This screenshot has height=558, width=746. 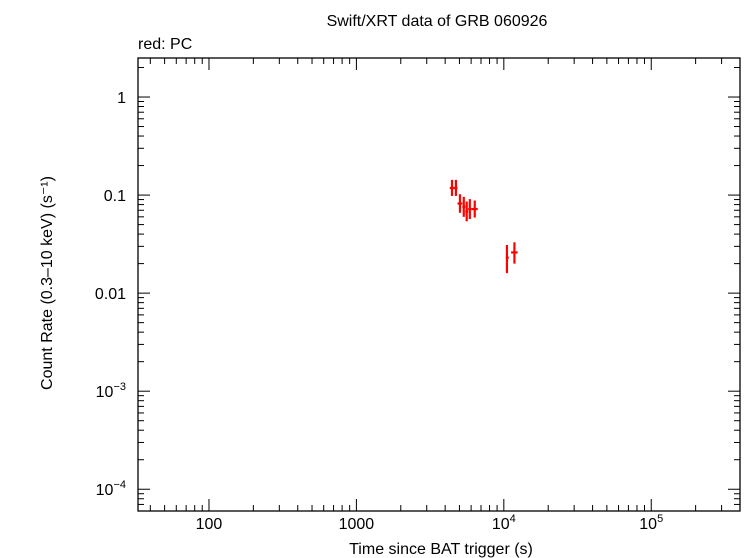 What do you see at coordinates (357, 524) in the screenshot?
I see `x-tick-label: 1000` at bounding box center [357, 524].